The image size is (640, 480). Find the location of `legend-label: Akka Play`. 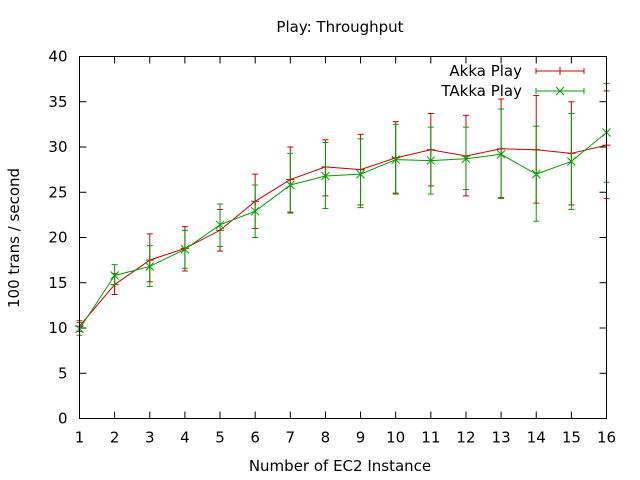

legend-label: Akka Play is located at coordinates (485, 71).